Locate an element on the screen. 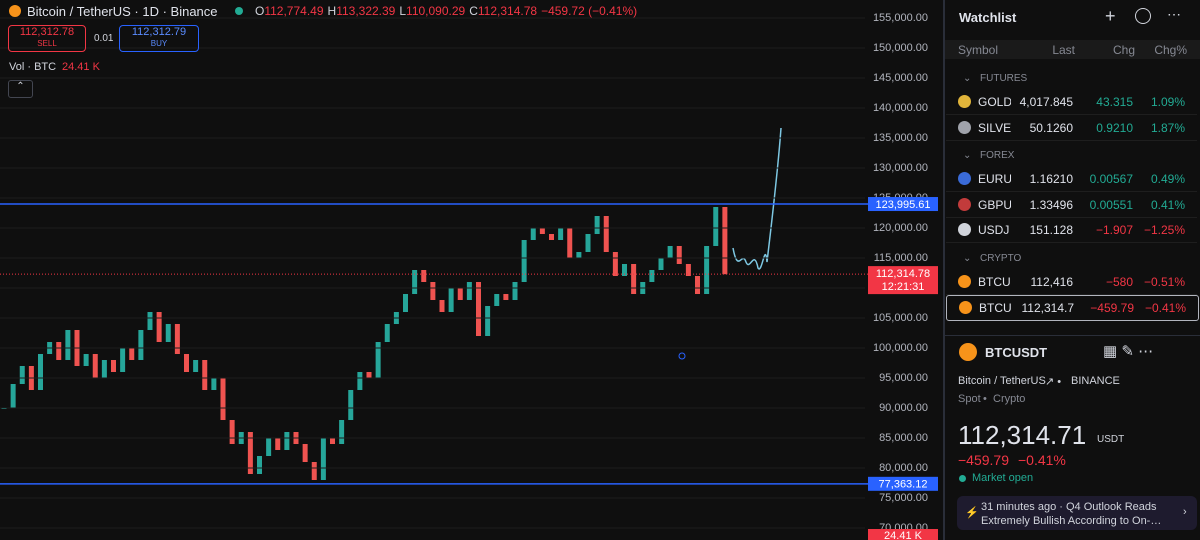  add-button: + is located at coordinates (1110, 16).